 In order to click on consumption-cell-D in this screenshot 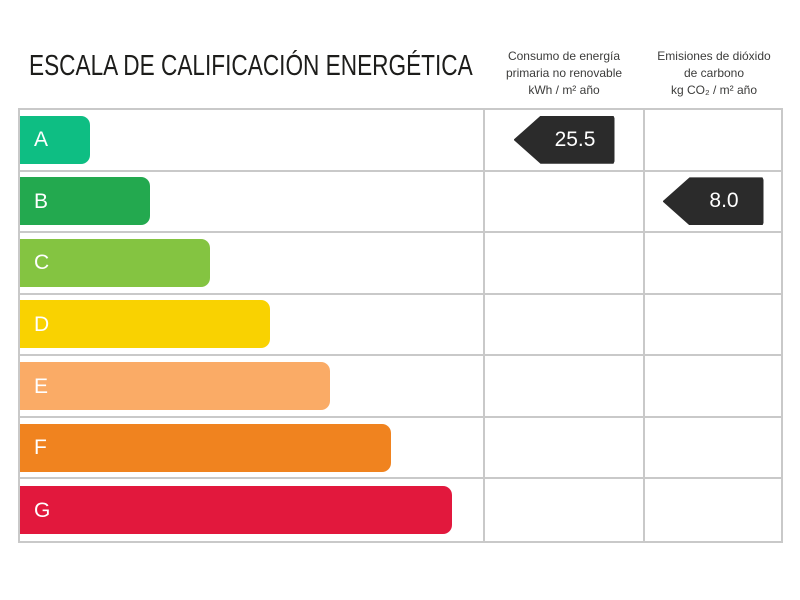, I will do `click(565, 325)`.